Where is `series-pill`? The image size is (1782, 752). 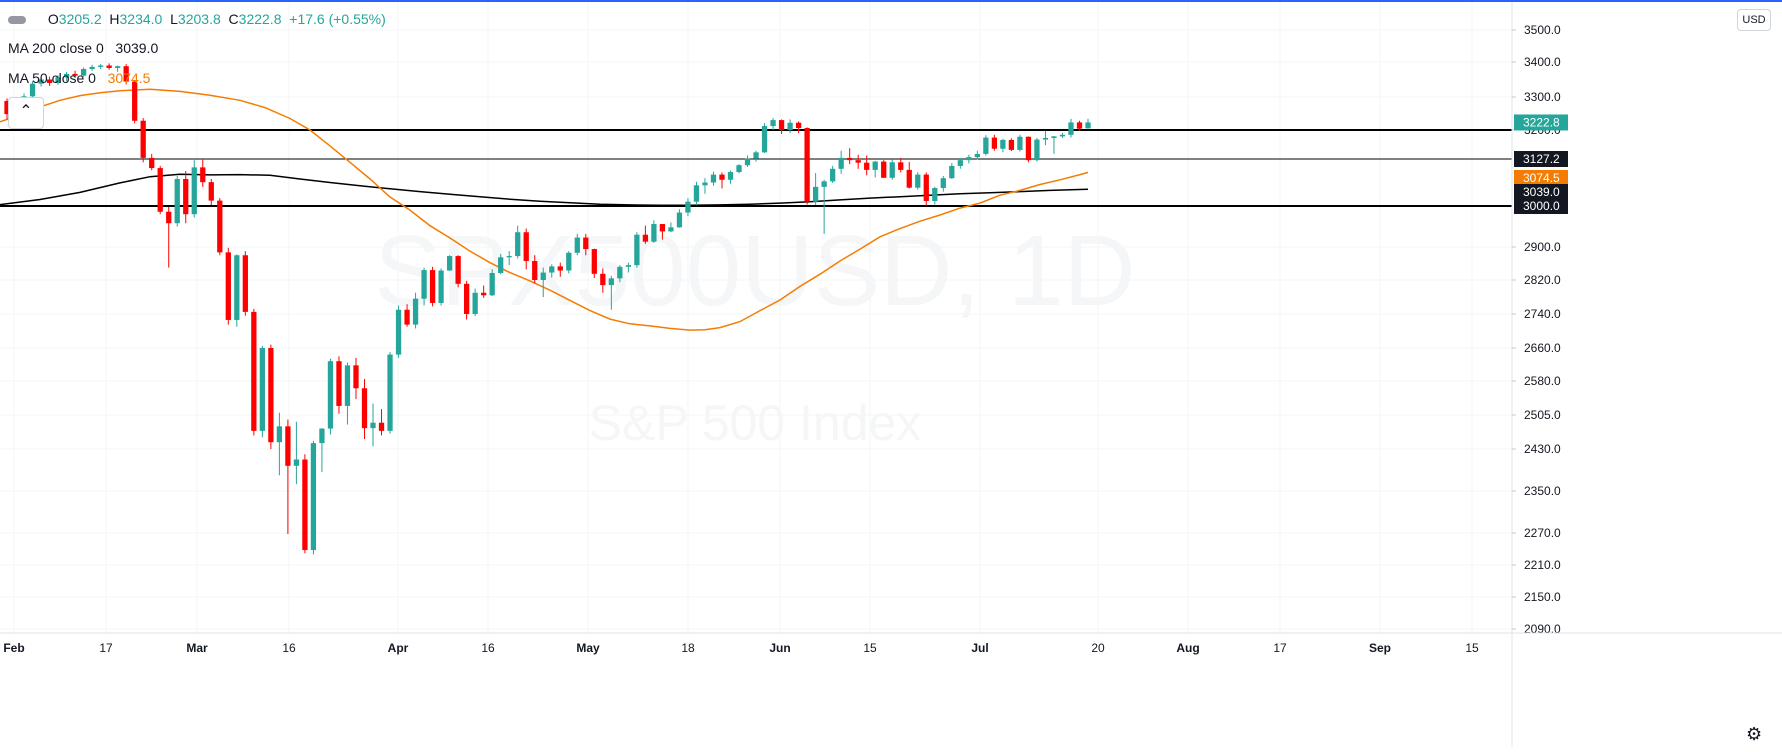 series-pill is located at coordinates (17, 20).